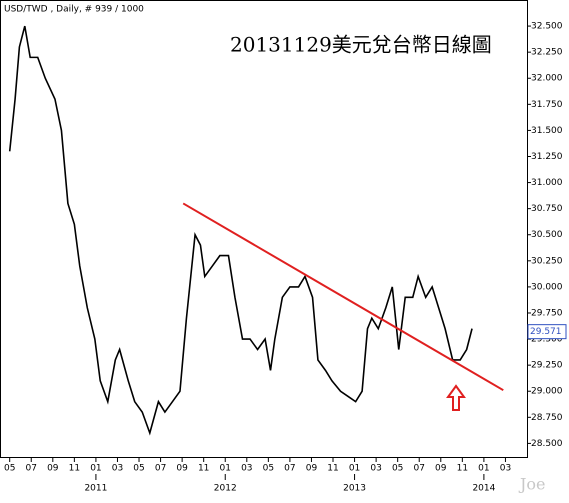  I want to click on watermark: Joe, so click(532, 484).